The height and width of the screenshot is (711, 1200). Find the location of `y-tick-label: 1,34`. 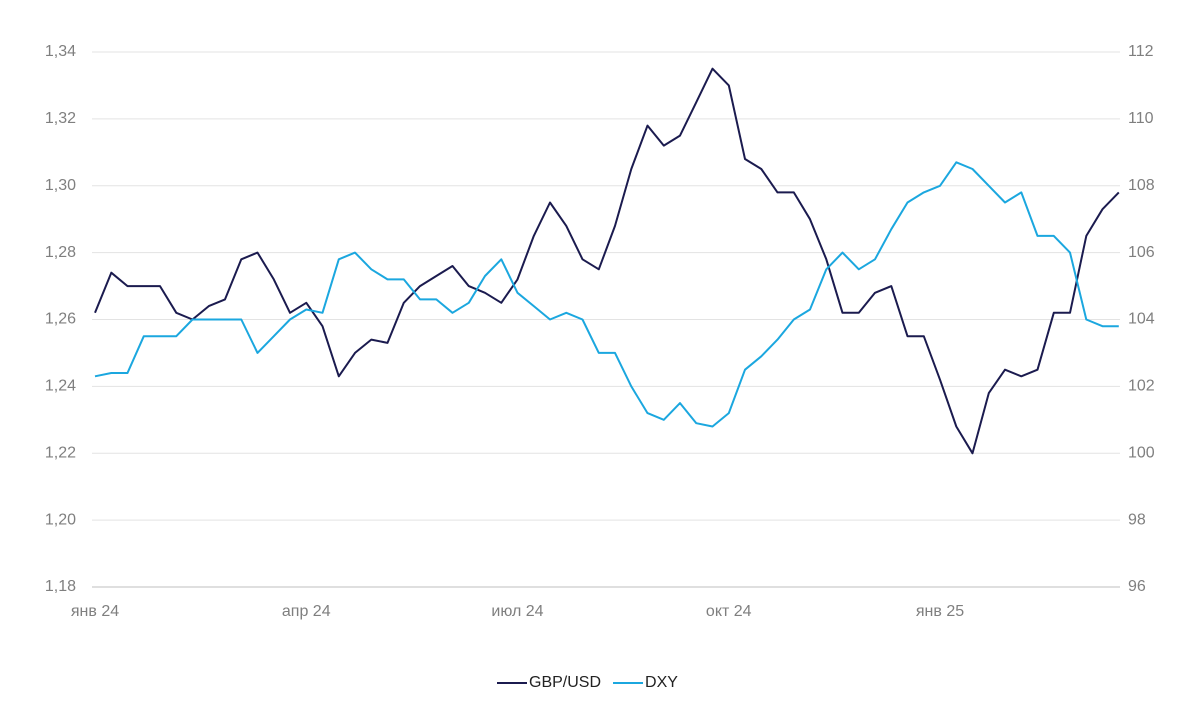

y-tick-label: 1,34 is located at coordinates (60, 51).